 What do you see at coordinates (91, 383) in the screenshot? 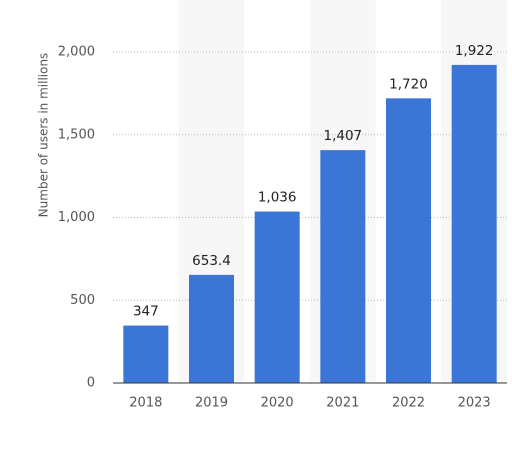
I see `y-tick-label: 0` at bounding box center [91, 383].